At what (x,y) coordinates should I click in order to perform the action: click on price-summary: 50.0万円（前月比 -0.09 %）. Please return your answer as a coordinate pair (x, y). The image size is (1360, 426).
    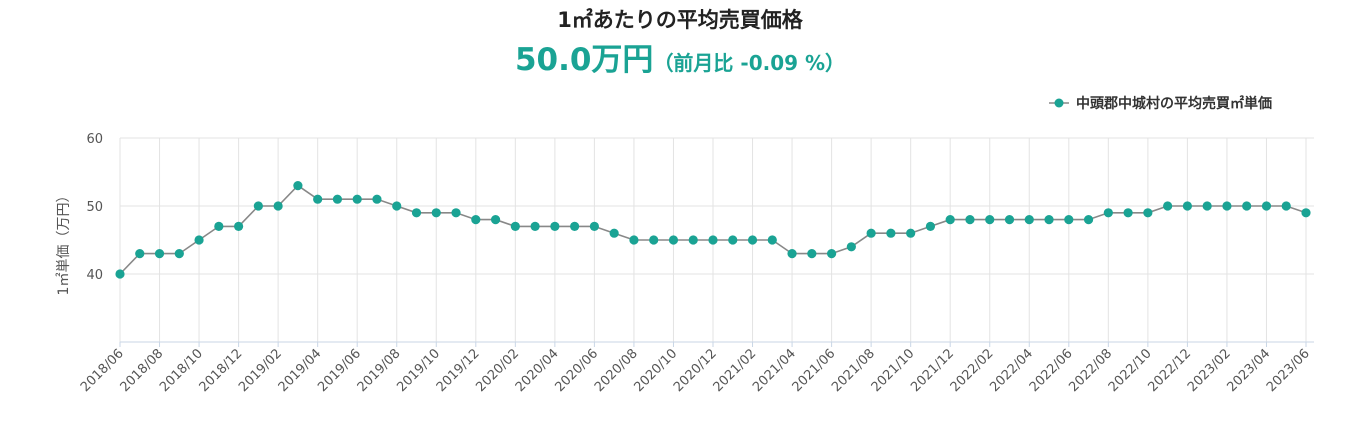
    Looking at the image, I should click on (680, 56).